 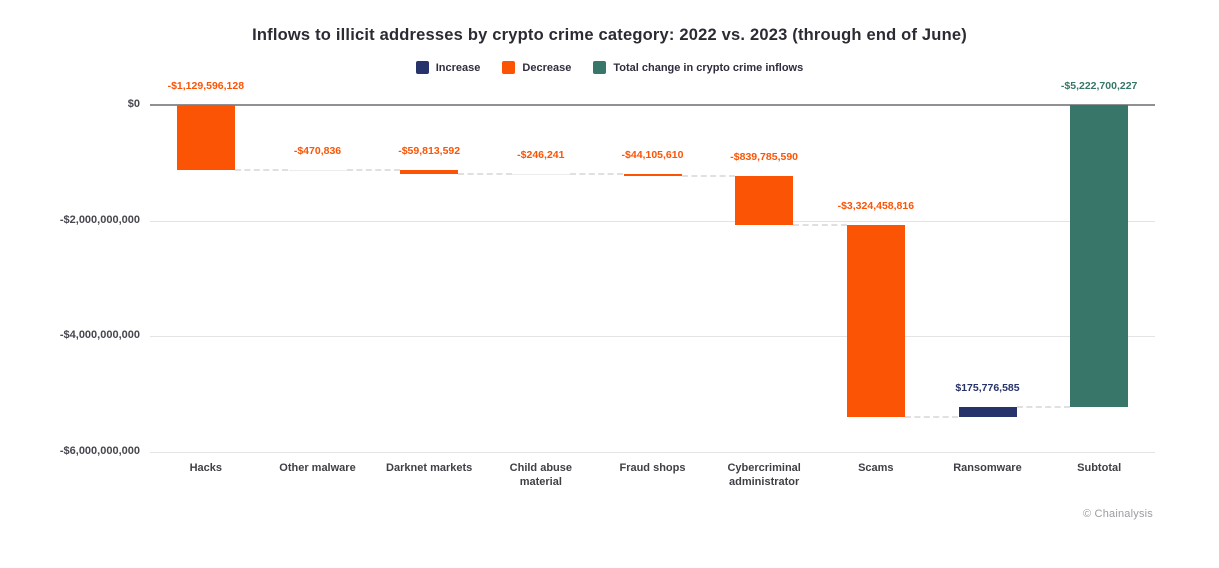 I want to click on y-axis-tick-label: -$6,000,000,000, so click(x=99, y=451).